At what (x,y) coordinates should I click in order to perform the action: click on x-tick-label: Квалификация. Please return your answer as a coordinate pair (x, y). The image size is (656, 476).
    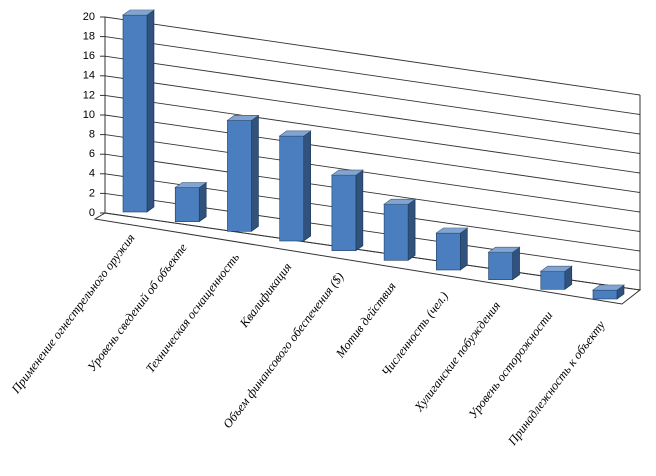
    Looking at the image, I should click on (265, 295).